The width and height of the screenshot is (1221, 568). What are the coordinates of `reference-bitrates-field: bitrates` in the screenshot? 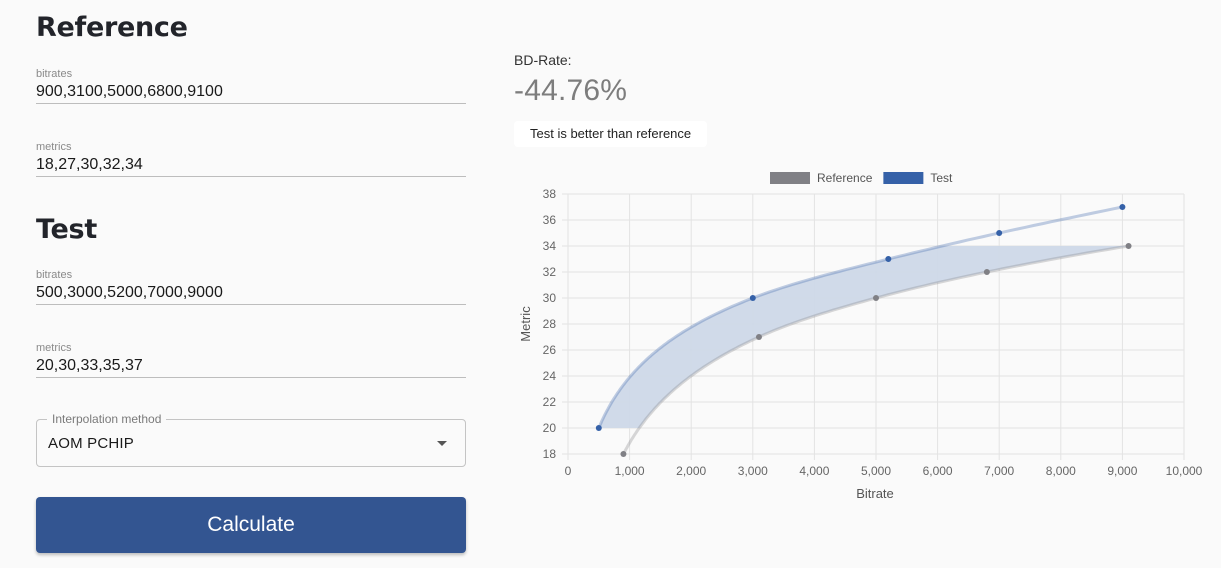 It's located at (251, 85).